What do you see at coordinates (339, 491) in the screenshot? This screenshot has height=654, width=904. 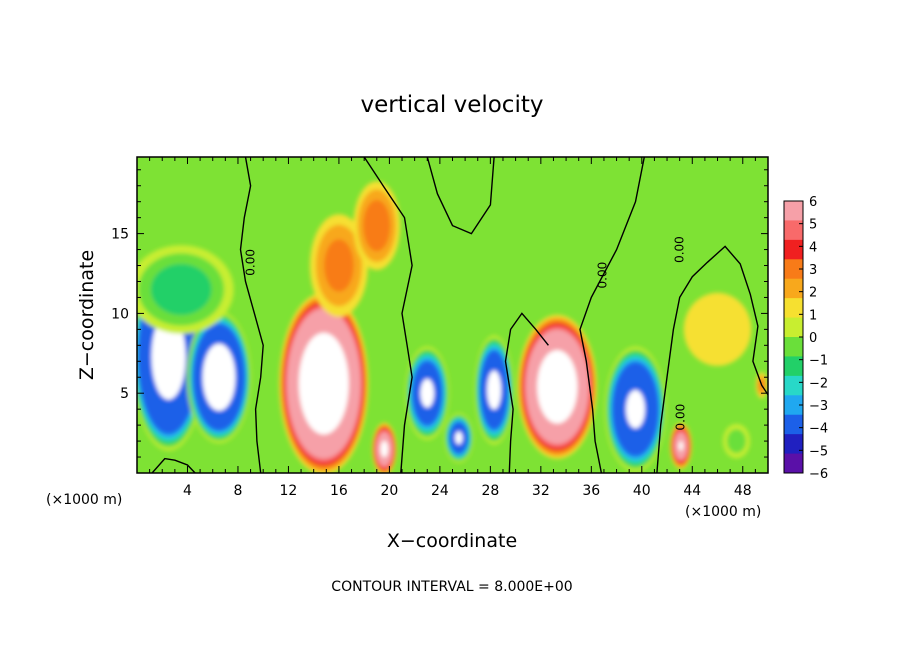 I see `x-tick-label: 16` at bounding box center [339, 491].